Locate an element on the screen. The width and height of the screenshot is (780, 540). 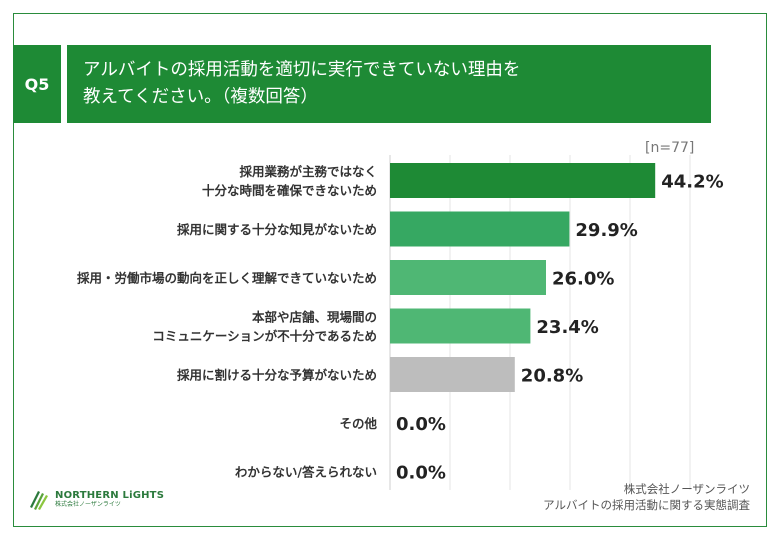
category-label: 十分な時間を確保できないため is located at coordinates (289, 190).